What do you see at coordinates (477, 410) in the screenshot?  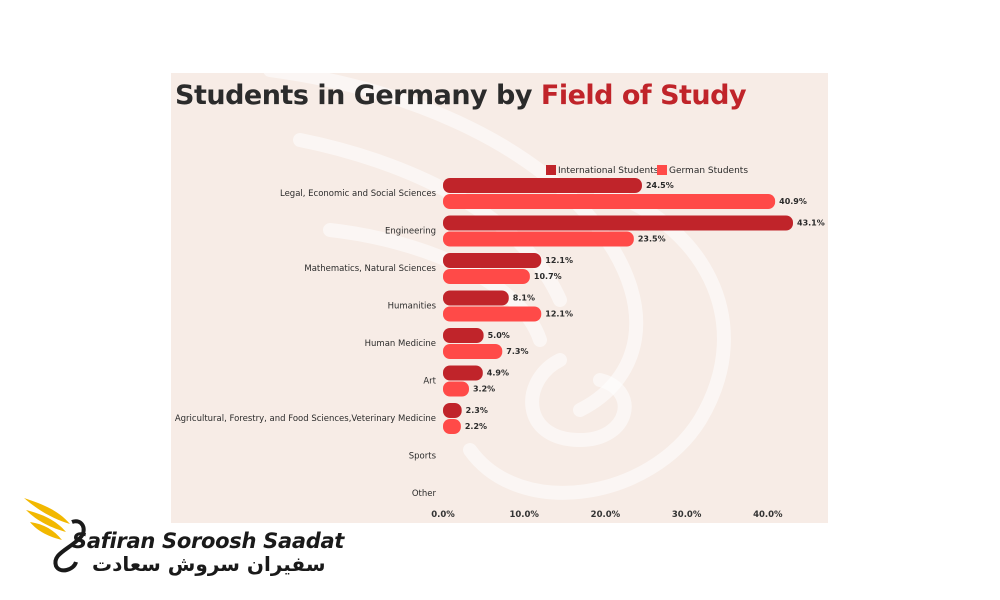 I see `value-label: 2.3%` at bounding box center [477, 410].